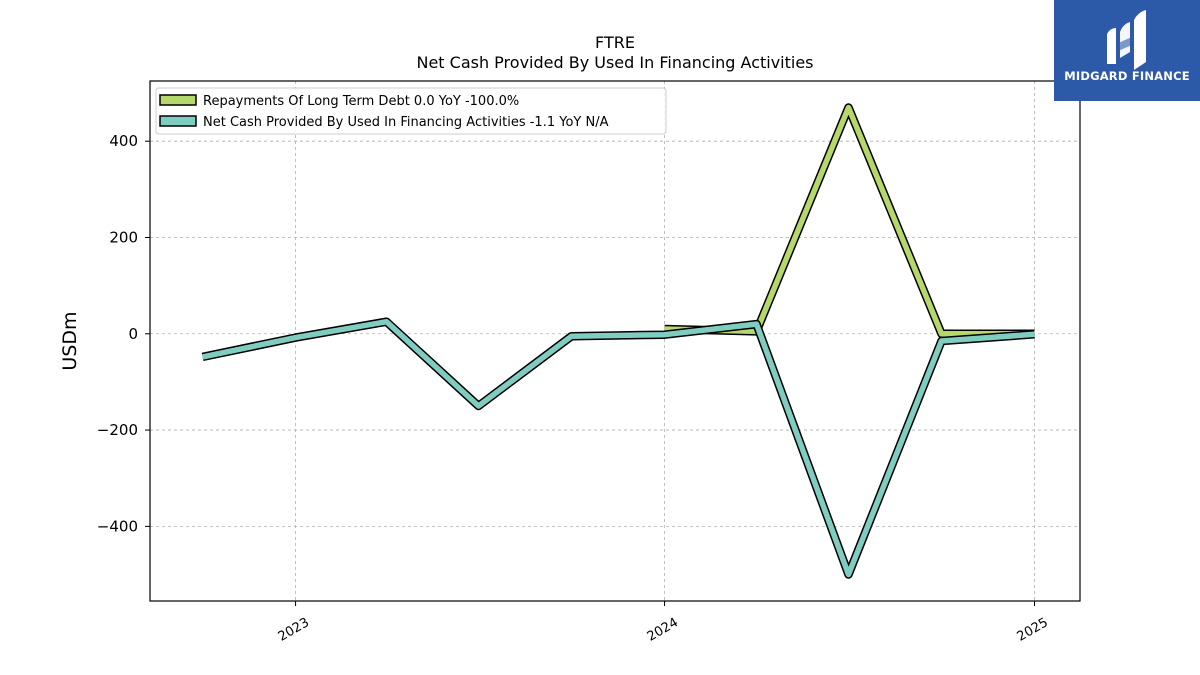 This screenshot has height=675, width=1200. Describe the element at coordinates (1127, 76) in the screenshot. I see `logo-text: MIDGARD FINANCE` at that location.